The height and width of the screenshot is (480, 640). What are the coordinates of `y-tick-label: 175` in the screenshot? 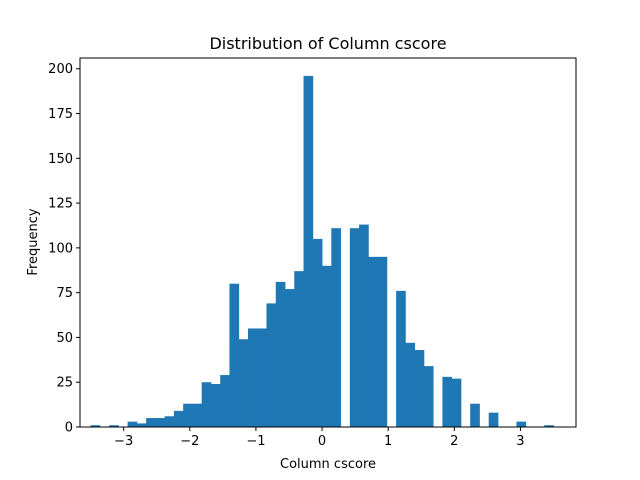 It's located at (60, 114).